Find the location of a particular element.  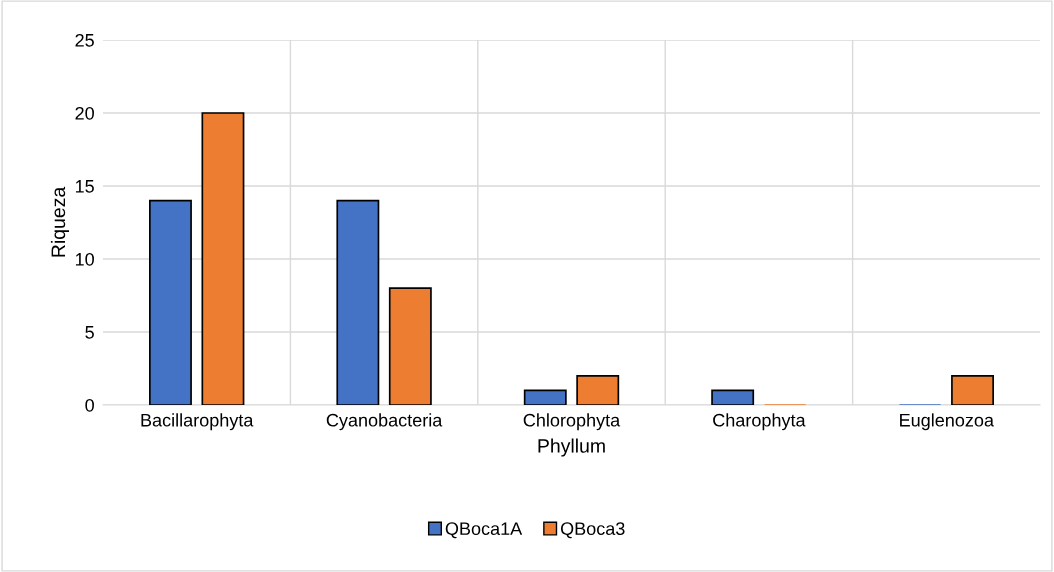

y-tick-label: 0 is located at coordinates (89, 405).